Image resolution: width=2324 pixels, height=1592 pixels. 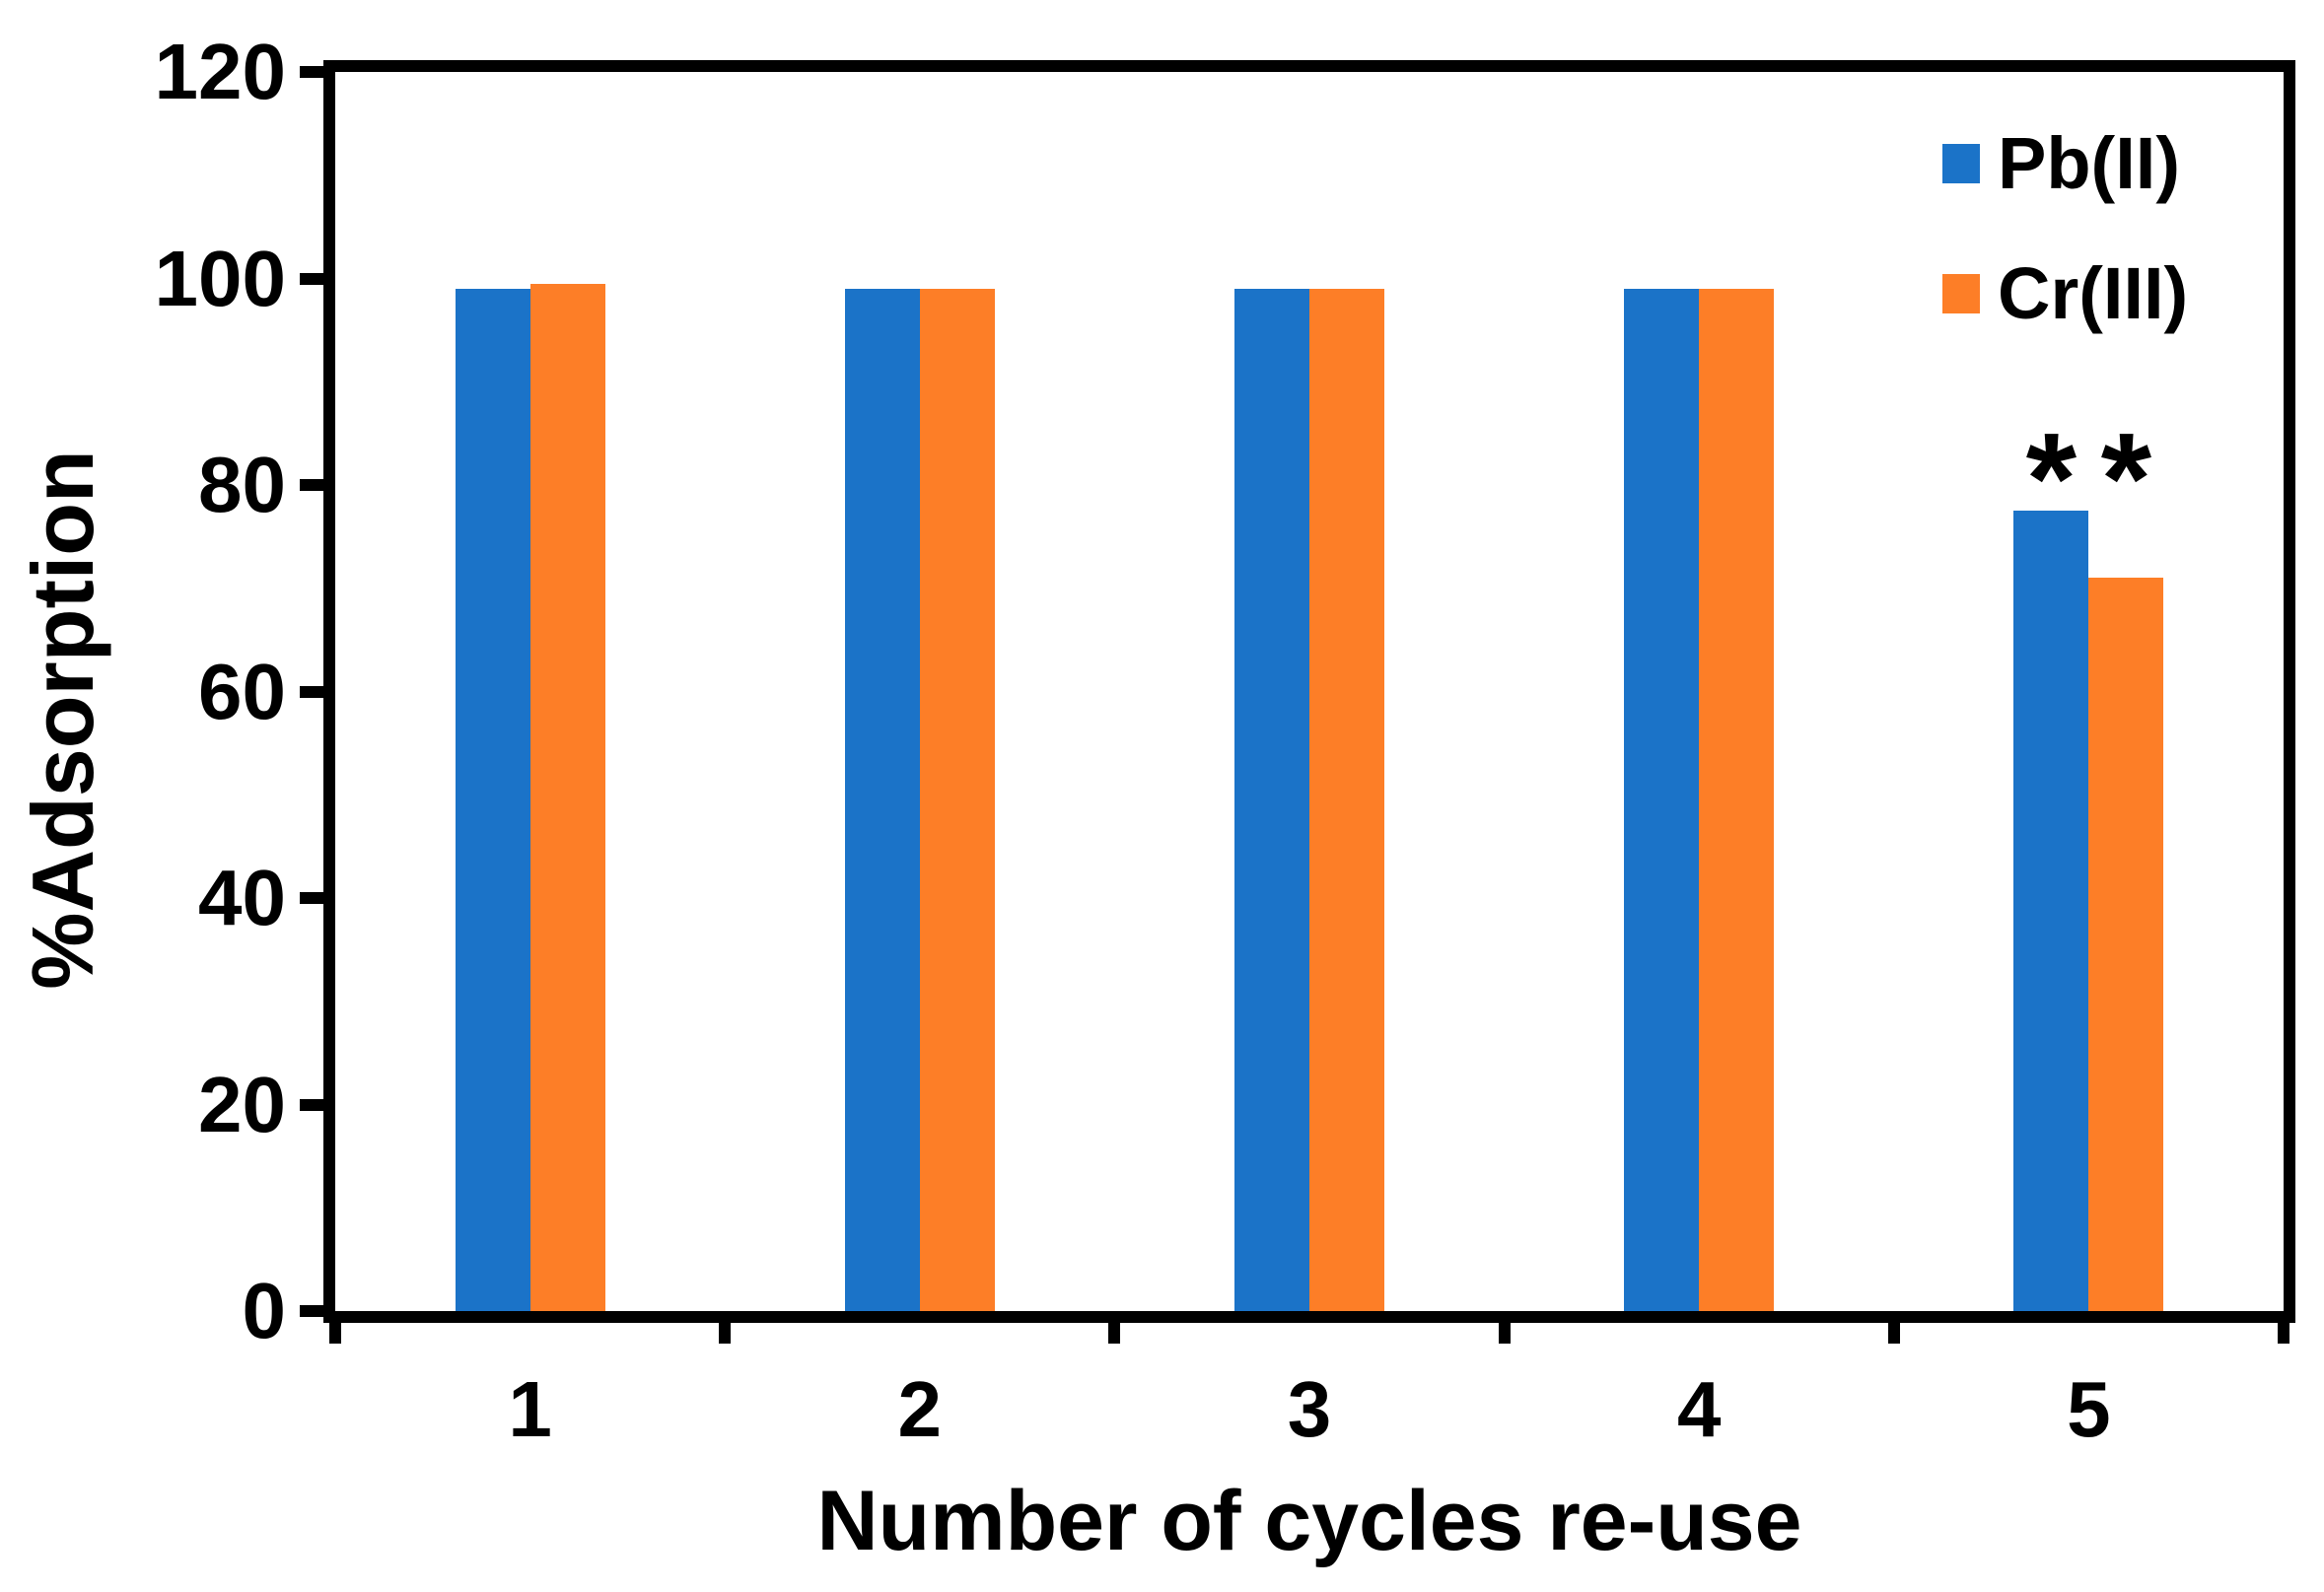 What do you see at coordinates (2051, 479) in the screenshot?
I see `significance-asterisk-Pb(II): *` at bounding box center [2051, 479].